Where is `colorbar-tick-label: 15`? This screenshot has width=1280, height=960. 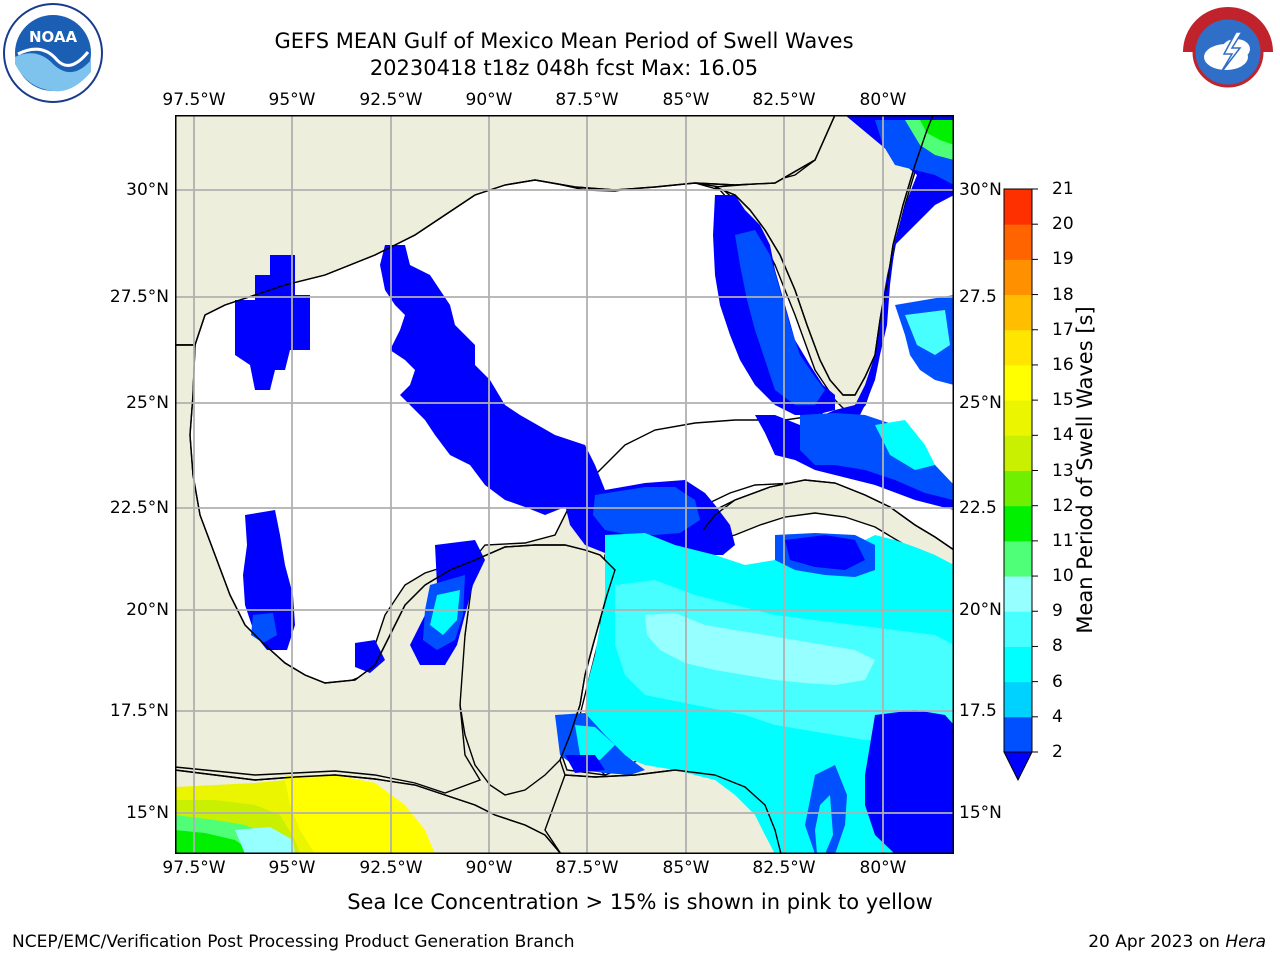 colorbar-tick-label: 15 is located at coordinates (1063, 400).